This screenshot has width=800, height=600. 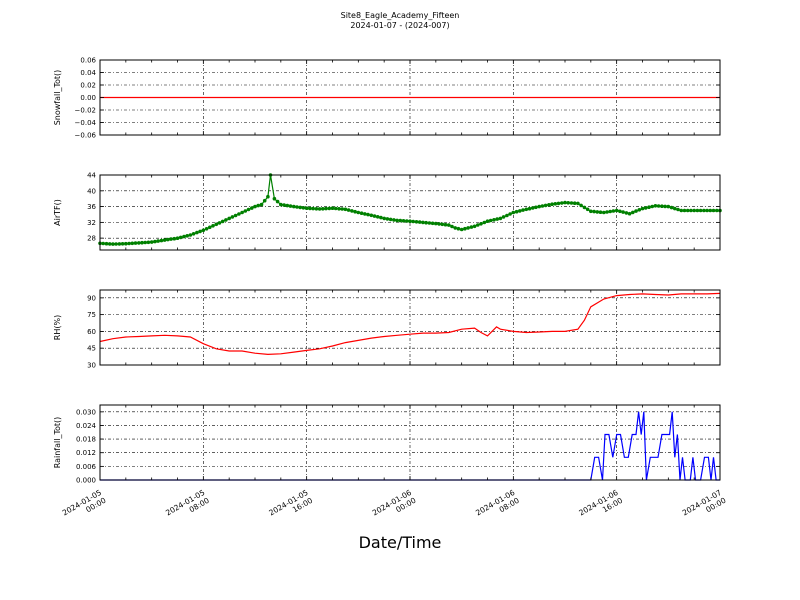 I want to click on y-axis-label: AirTF(), so click(x=57, y=212).